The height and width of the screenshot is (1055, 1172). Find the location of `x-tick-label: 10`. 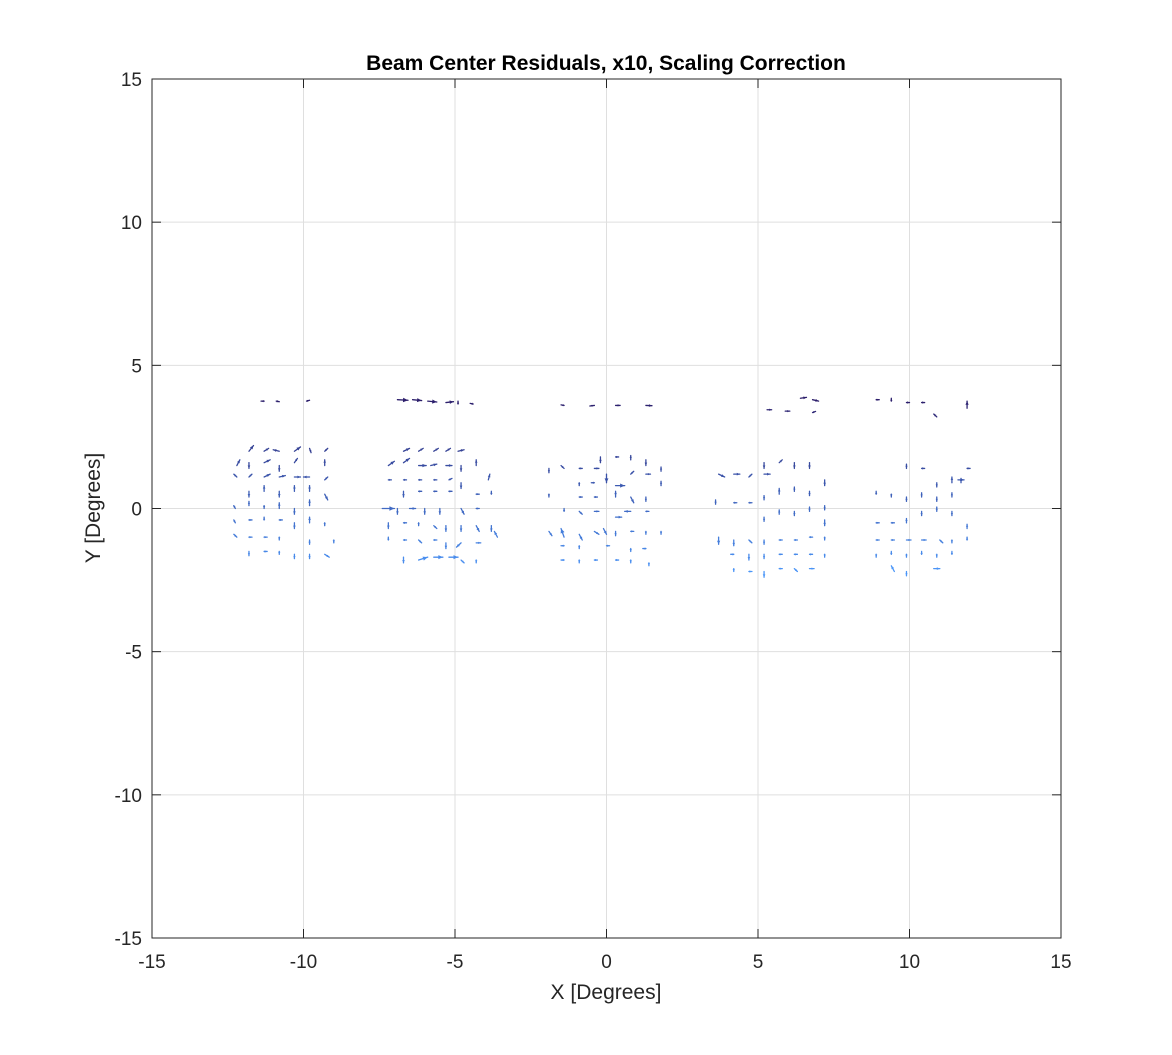

x-tick-label: 10 is located at coordinates (909, 962).